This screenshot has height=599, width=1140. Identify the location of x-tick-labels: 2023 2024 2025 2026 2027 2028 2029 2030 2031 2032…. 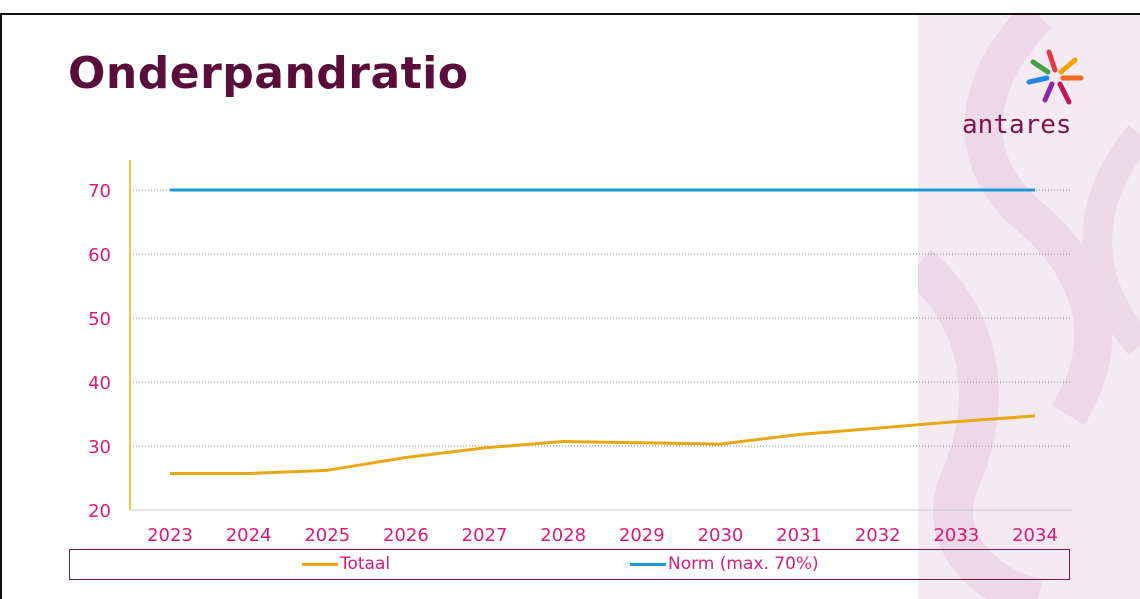
(602, 535).